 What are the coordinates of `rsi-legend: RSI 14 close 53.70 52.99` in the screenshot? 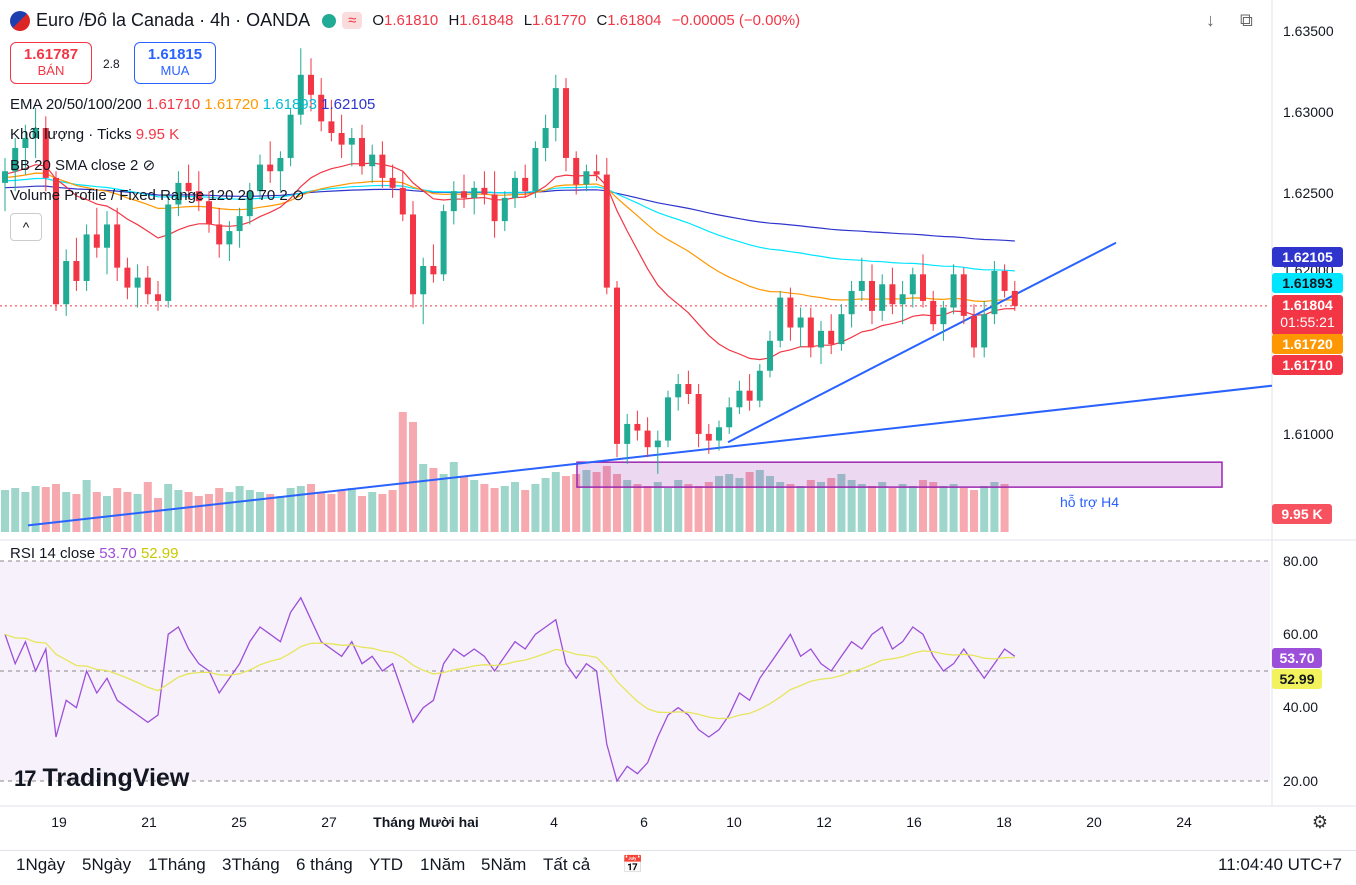 It's located at (94, 553).